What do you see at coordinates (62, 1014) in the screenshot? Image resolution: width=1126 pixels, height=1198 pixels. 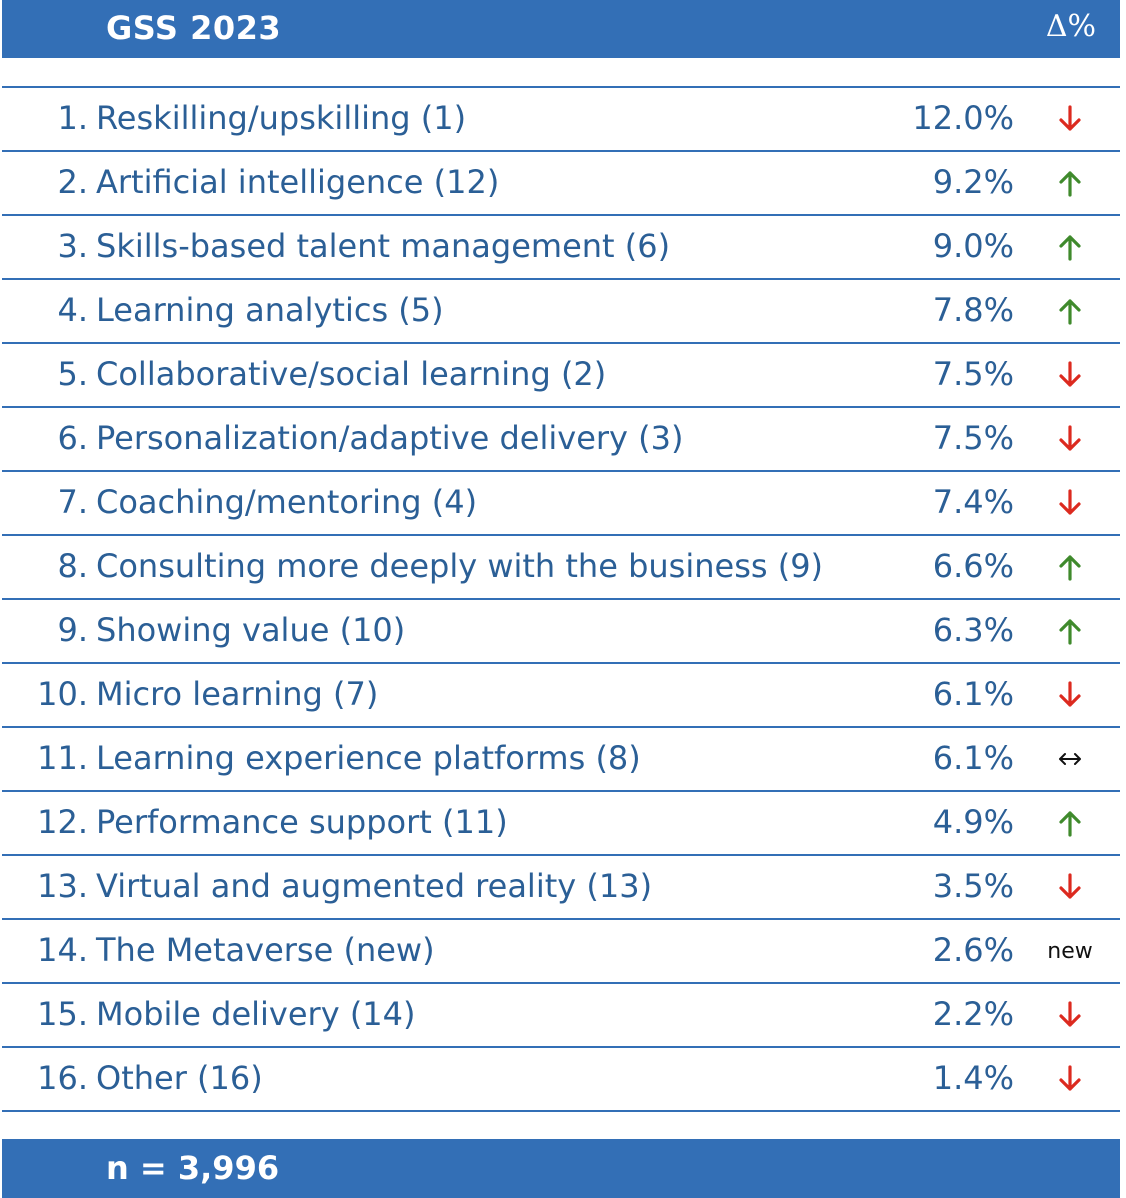 I see `row-rank: 15.` at bounding box center [62, 1014].